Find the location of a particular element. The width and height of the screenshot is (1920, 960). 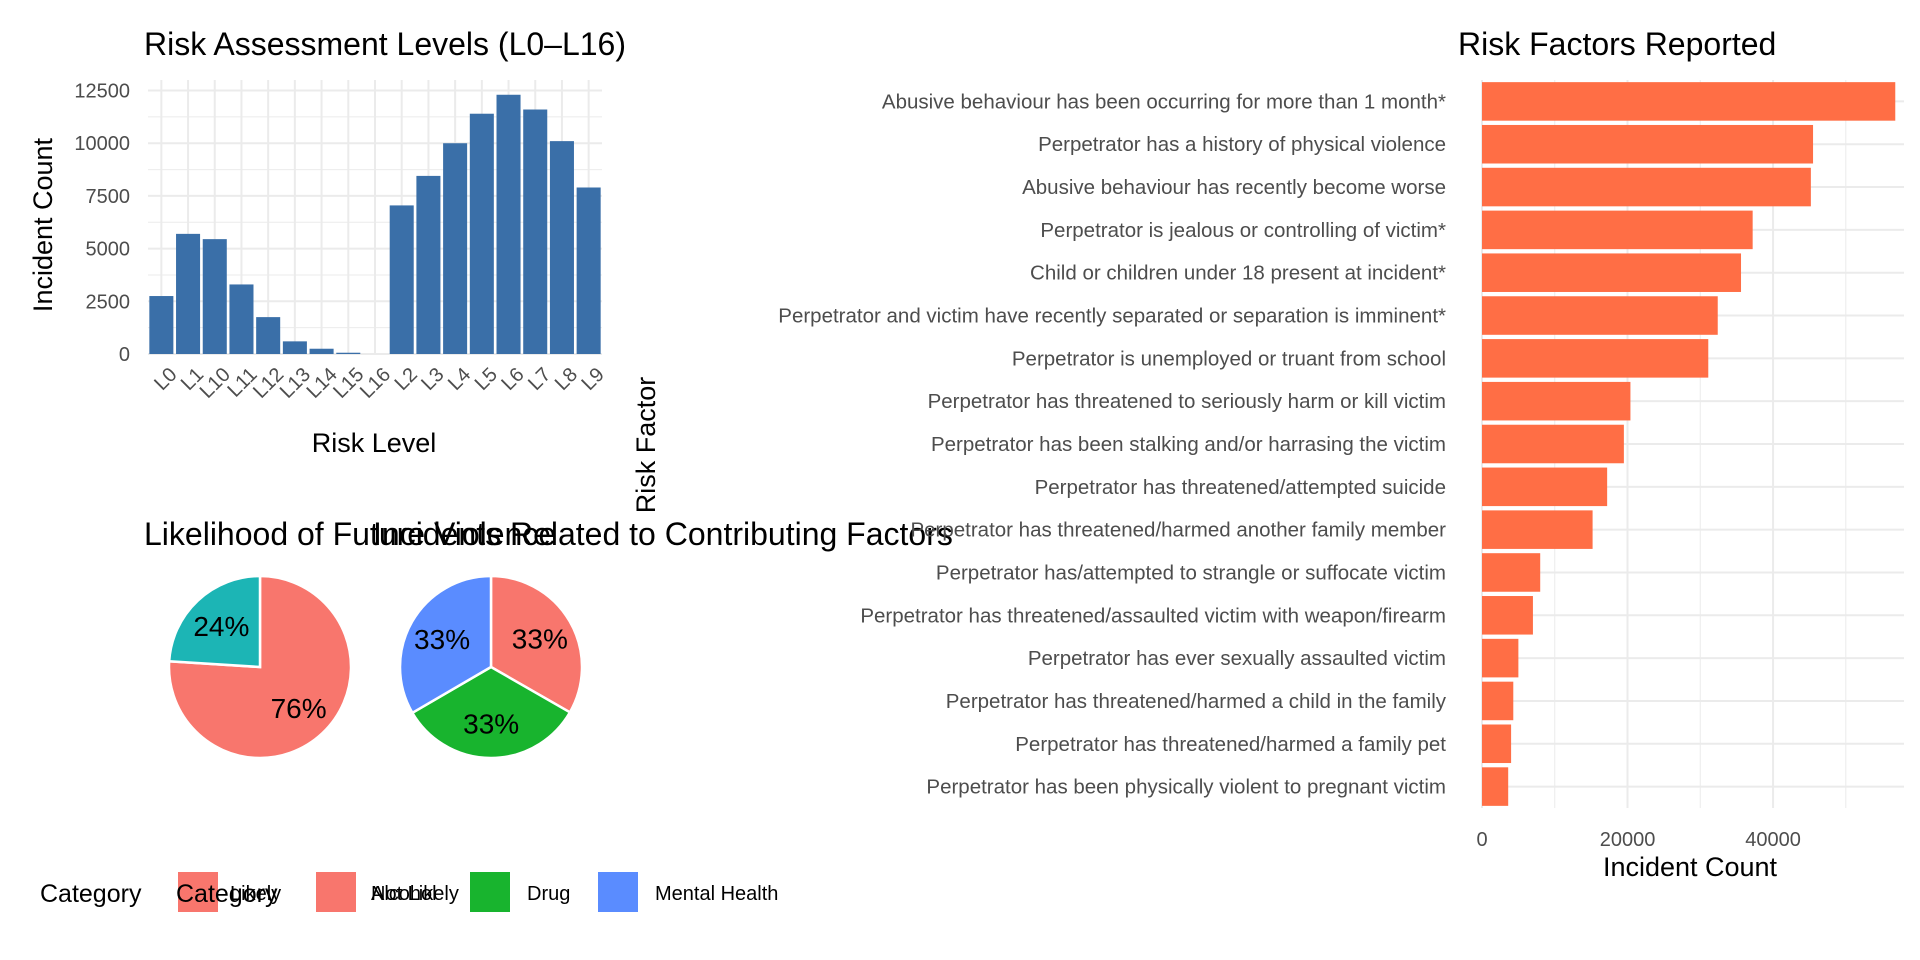

bar-l6 is located at coordinates (508, 224).